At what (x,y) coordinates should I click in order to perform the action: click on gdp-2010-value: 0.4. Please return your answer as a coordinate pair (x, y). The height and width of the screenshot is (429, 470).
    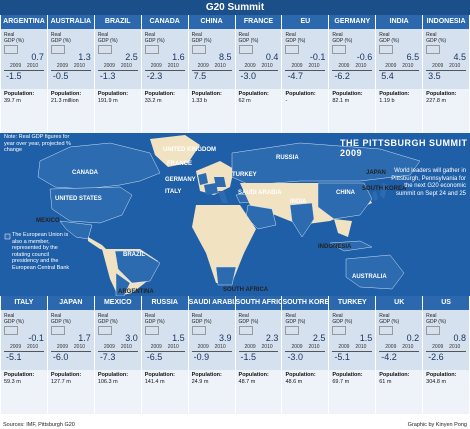
    Looking at the image, I should click on (272, 57).